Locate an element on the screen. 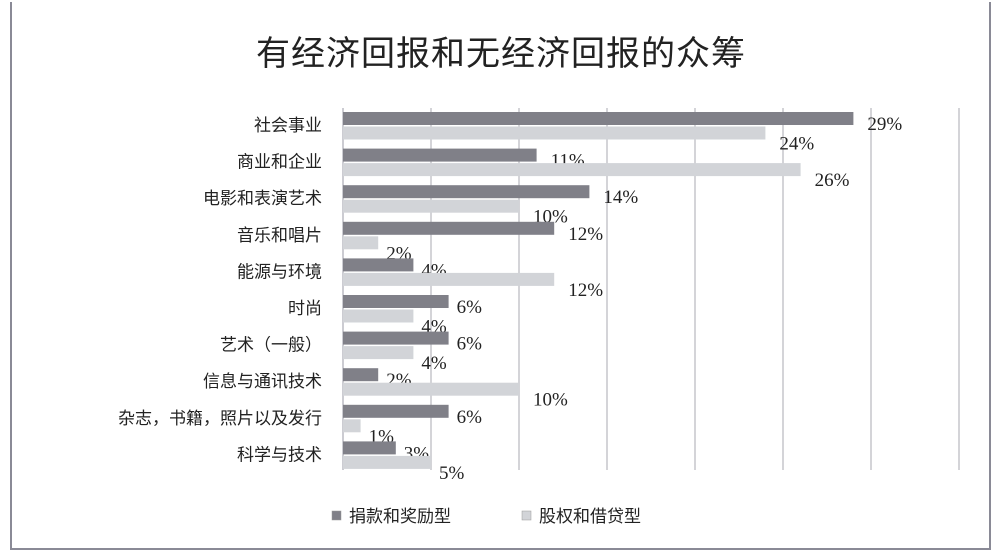 The height and width of the screenshot is (560, 1002). category-label: 商业和企业 is located at coordinates (279, 163).